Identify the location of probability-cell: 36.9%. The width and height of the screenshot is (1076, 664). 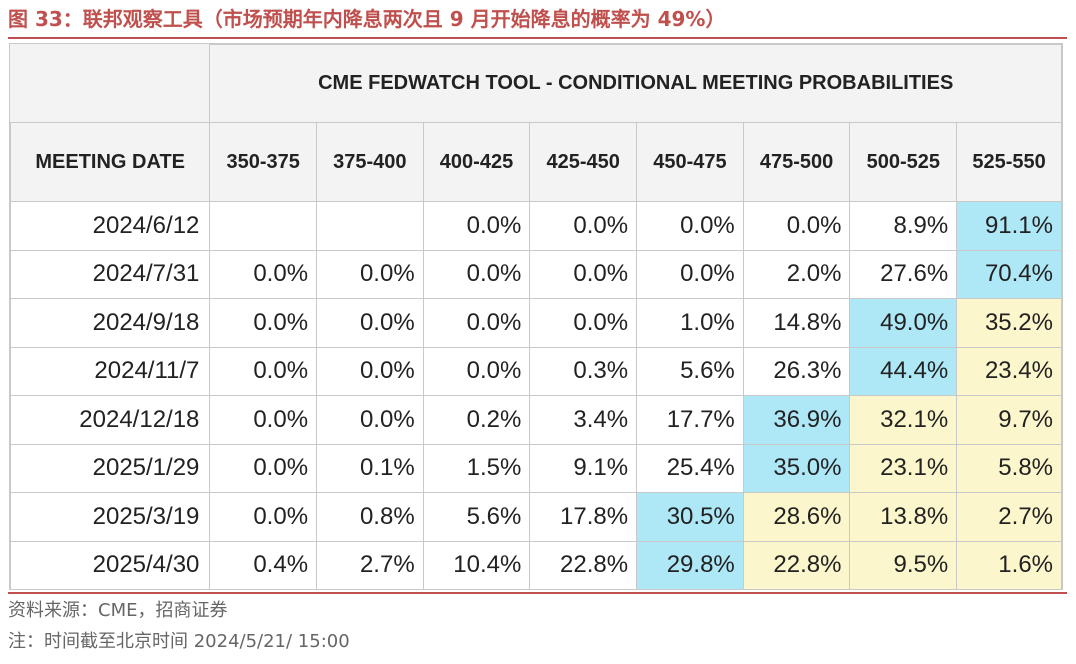
(796, 420).